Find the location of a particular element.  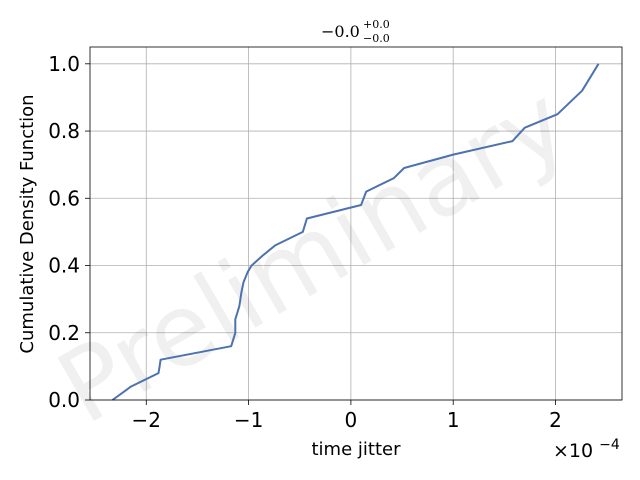

x-tick-label: −1 is located at coordinates (248, 420).